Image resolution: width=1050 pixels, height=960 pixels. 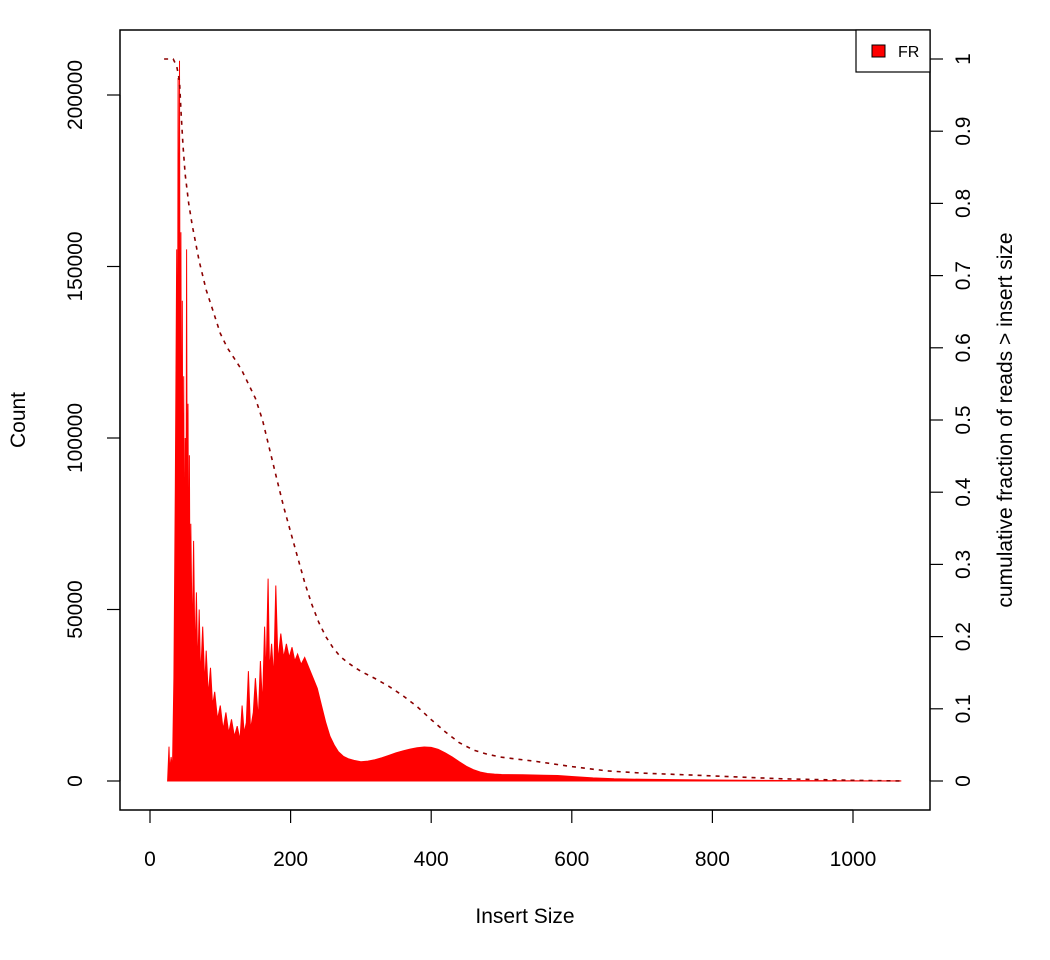 I want to click on x-tick-label: 600, so click(x=571, y=859).